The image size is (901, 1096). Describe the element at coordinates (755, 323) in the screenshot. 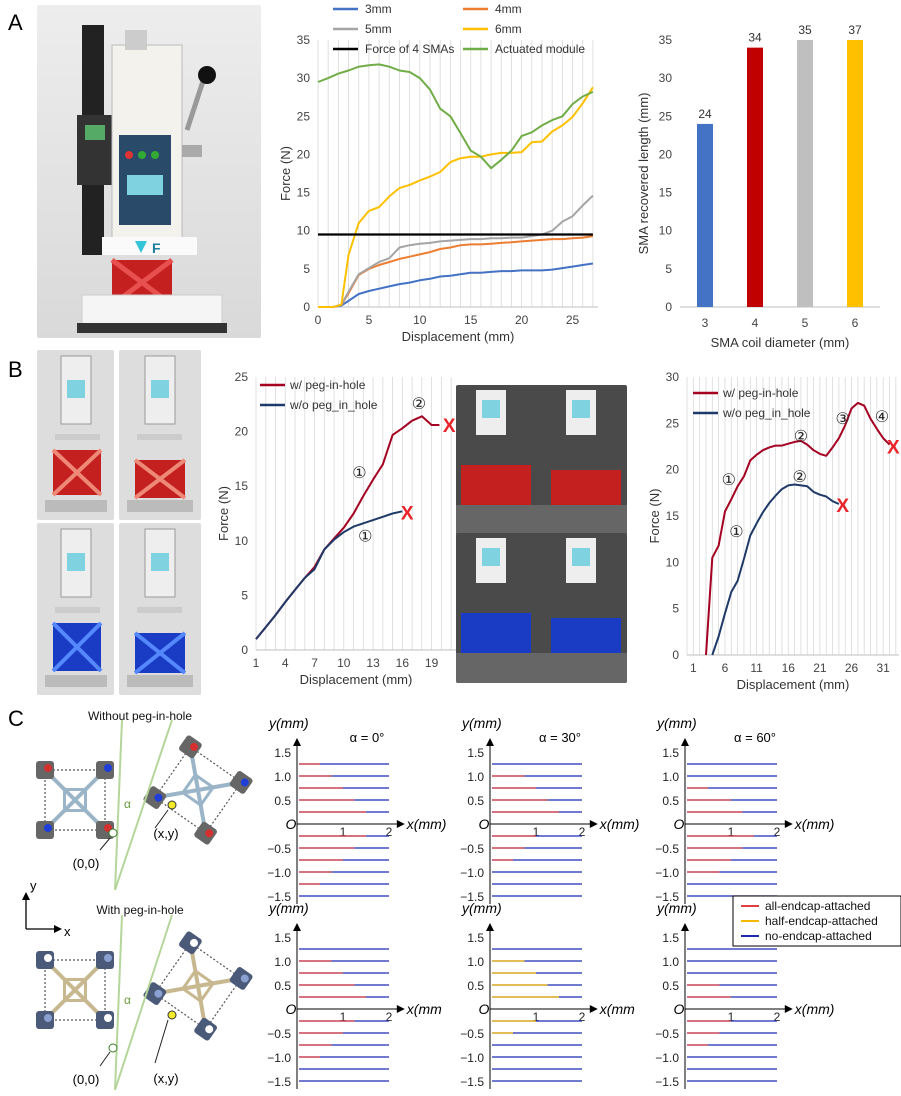

I see `x-tick-label: 4` at that location.